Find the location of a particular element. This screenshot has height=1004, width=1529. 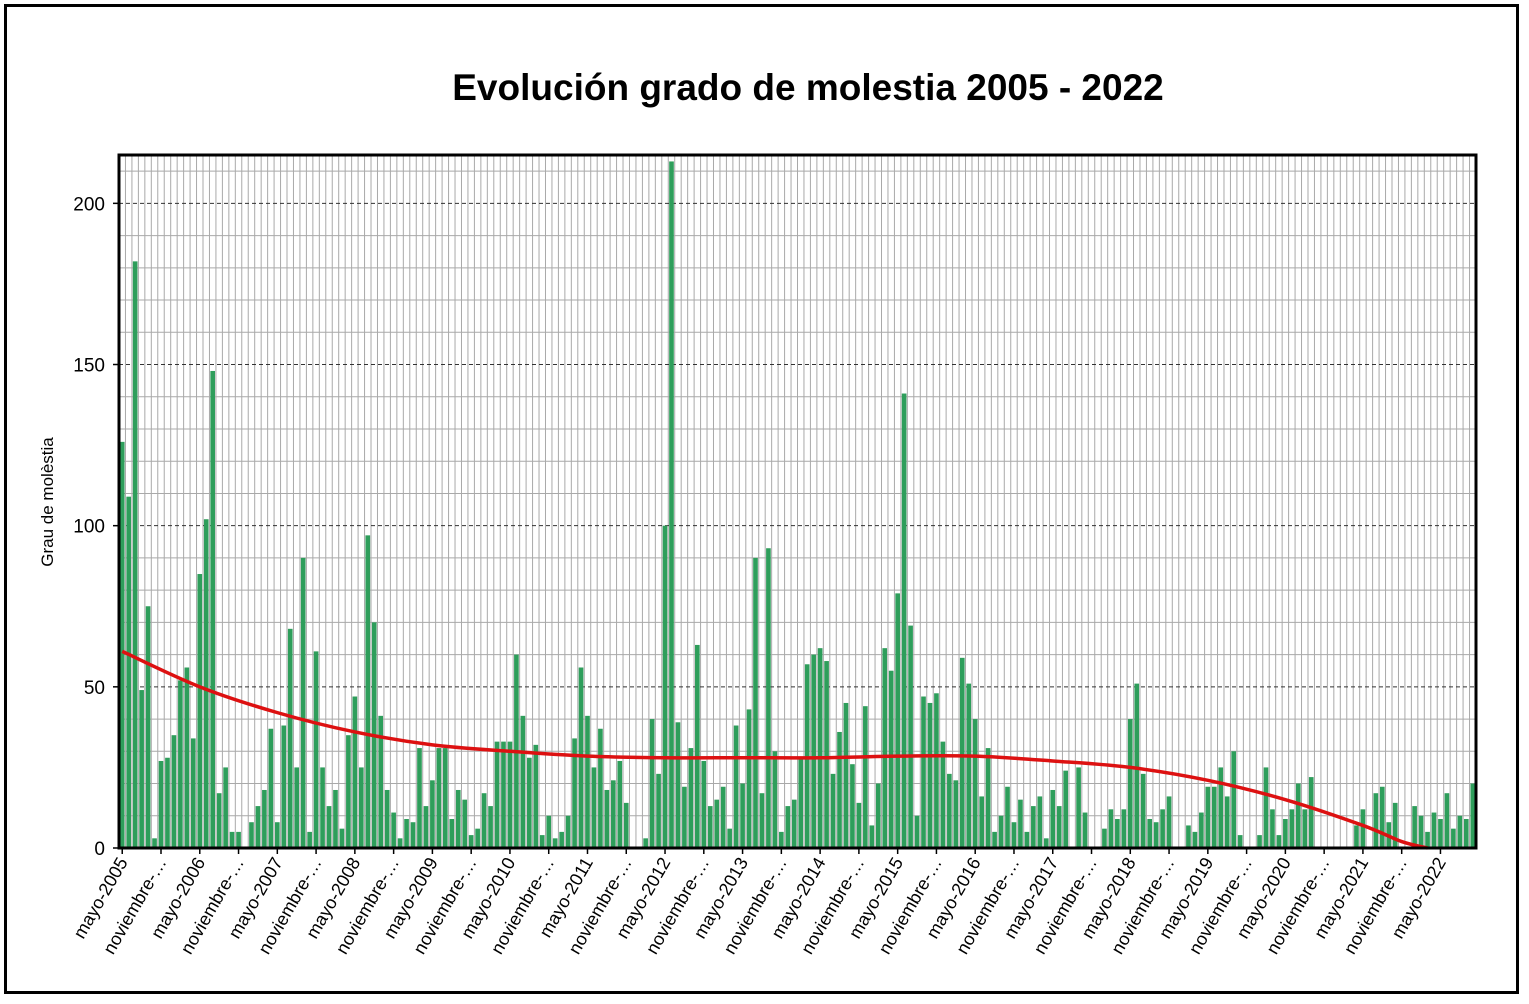

y-tick-label: 150 is located at coordinates (89, 366).